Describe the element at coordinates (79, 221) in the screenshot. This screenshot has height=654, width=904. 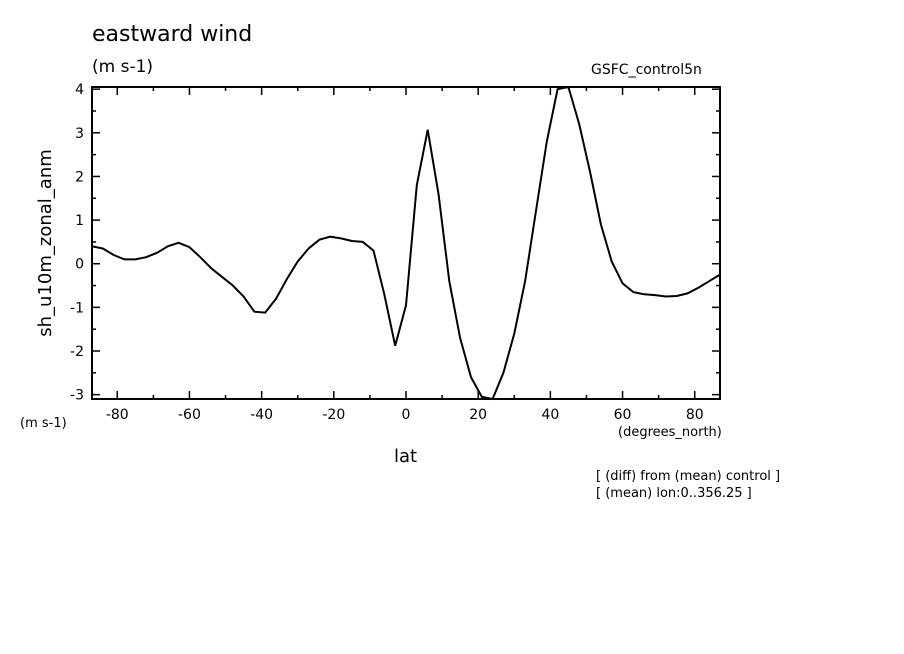
I see `y-tick-label: 1` at that location.